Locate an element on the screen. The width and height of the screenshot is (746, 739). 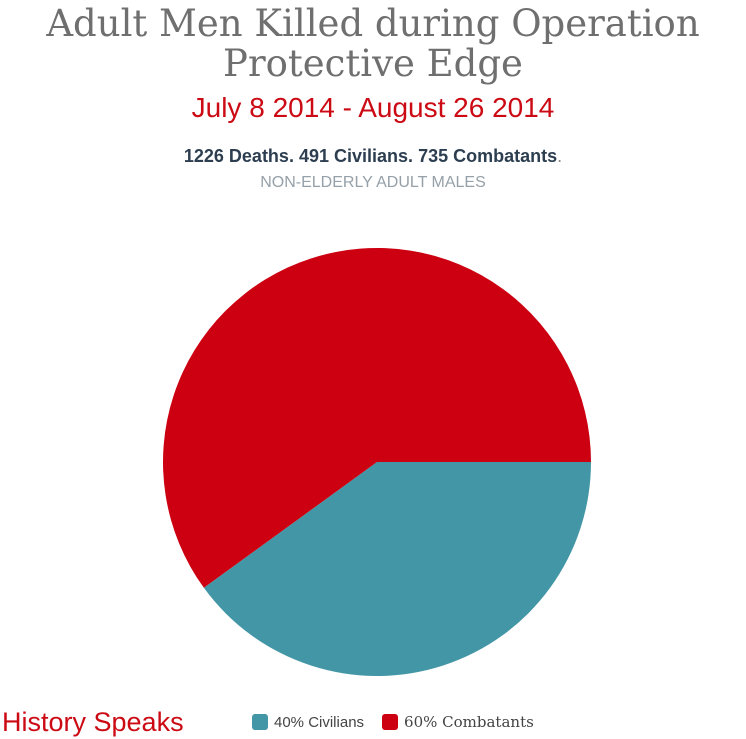
legend: 40% Civilians 60% Combatants is located at coordinates (402, 722).